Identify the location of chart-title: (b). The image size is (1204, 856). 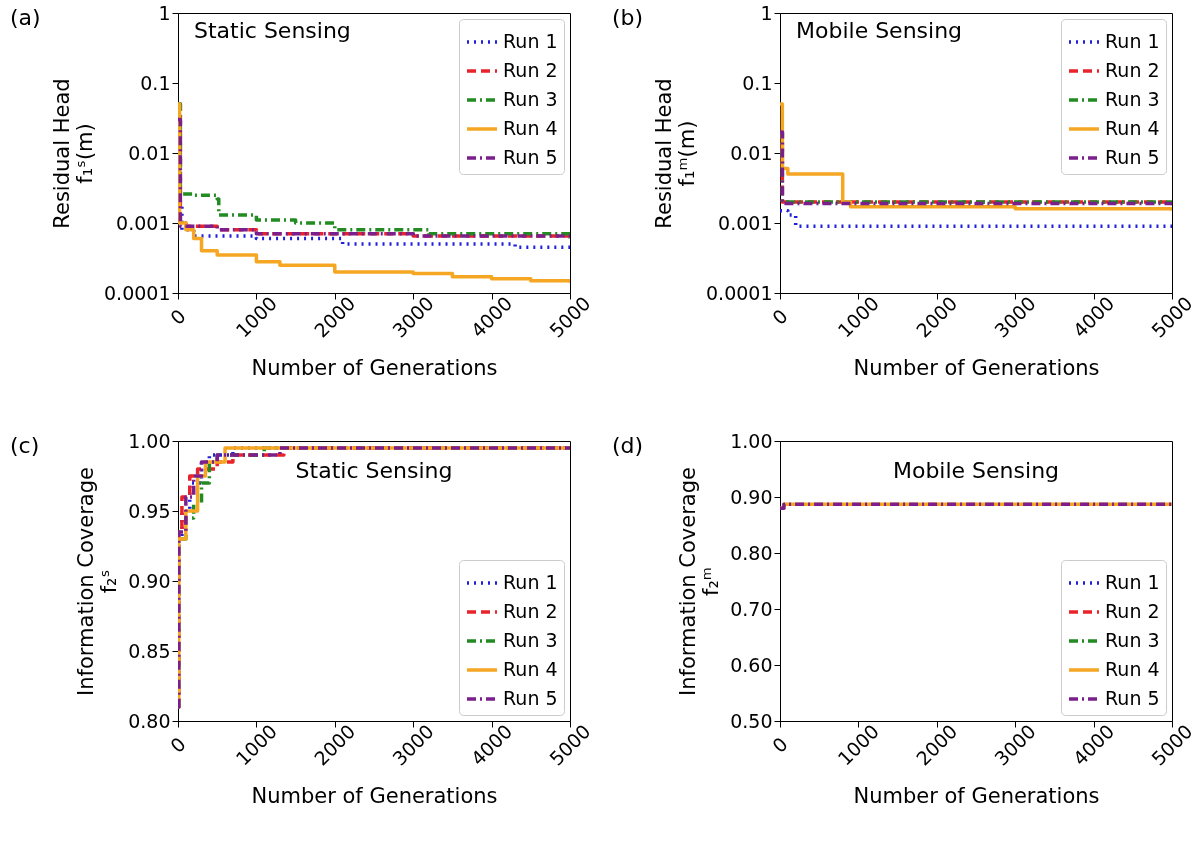
(628, 17).